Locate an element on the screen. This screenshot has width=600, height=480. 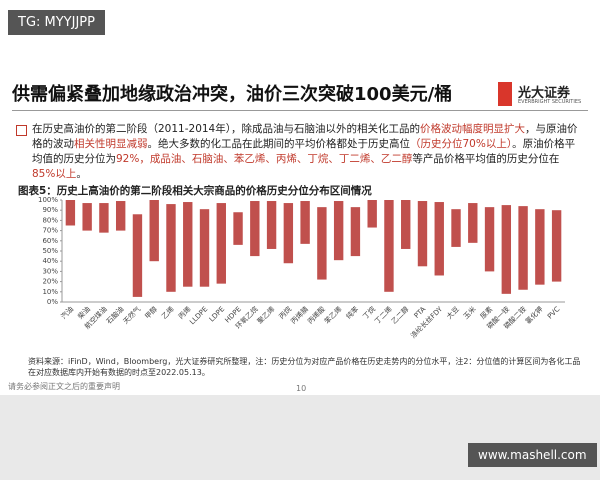
watermark: www.mashell.com is located at coordinates (532, 455).